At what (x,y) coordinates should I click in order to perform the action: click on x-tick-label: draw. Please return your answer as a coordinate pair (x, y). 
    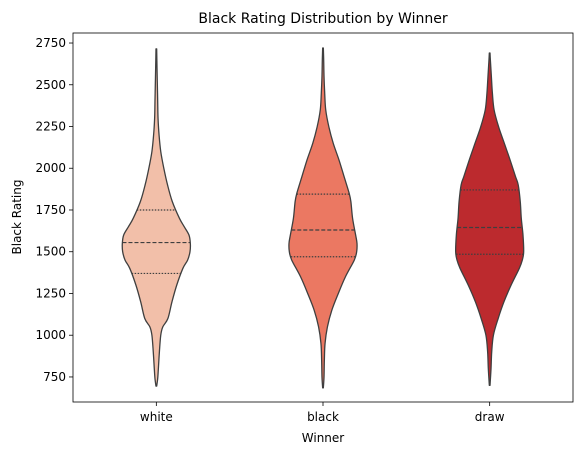
    Looking at the image, I should click on (490, 417).